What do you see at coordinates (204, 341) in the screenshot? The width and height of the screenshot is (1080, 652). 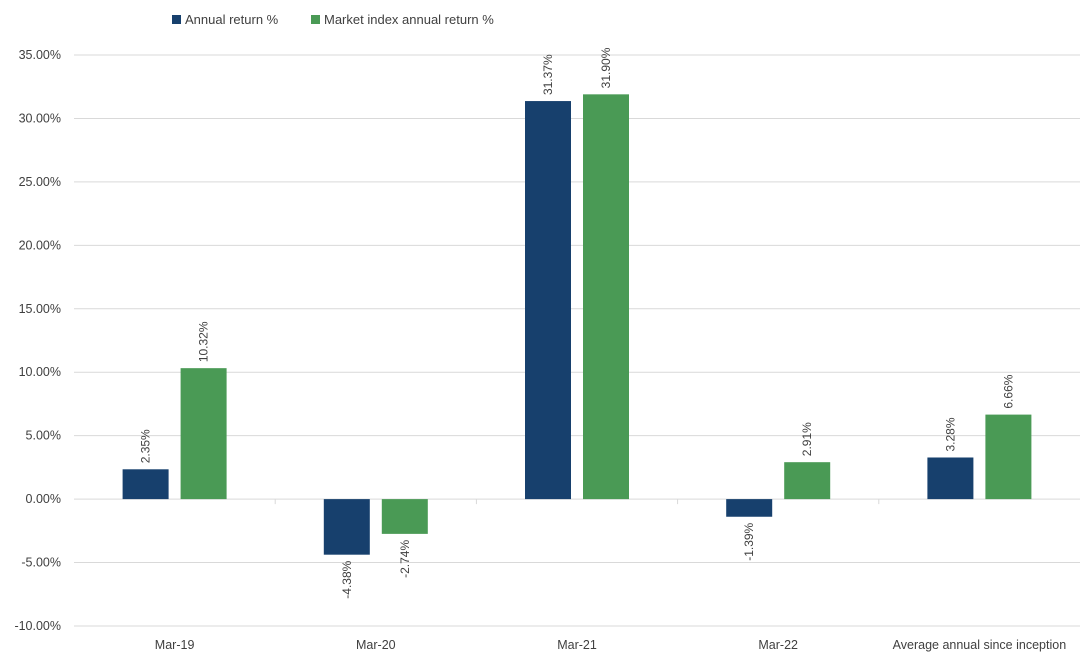 I see `data-label: 10.32%` at bounding box center [204, 341].